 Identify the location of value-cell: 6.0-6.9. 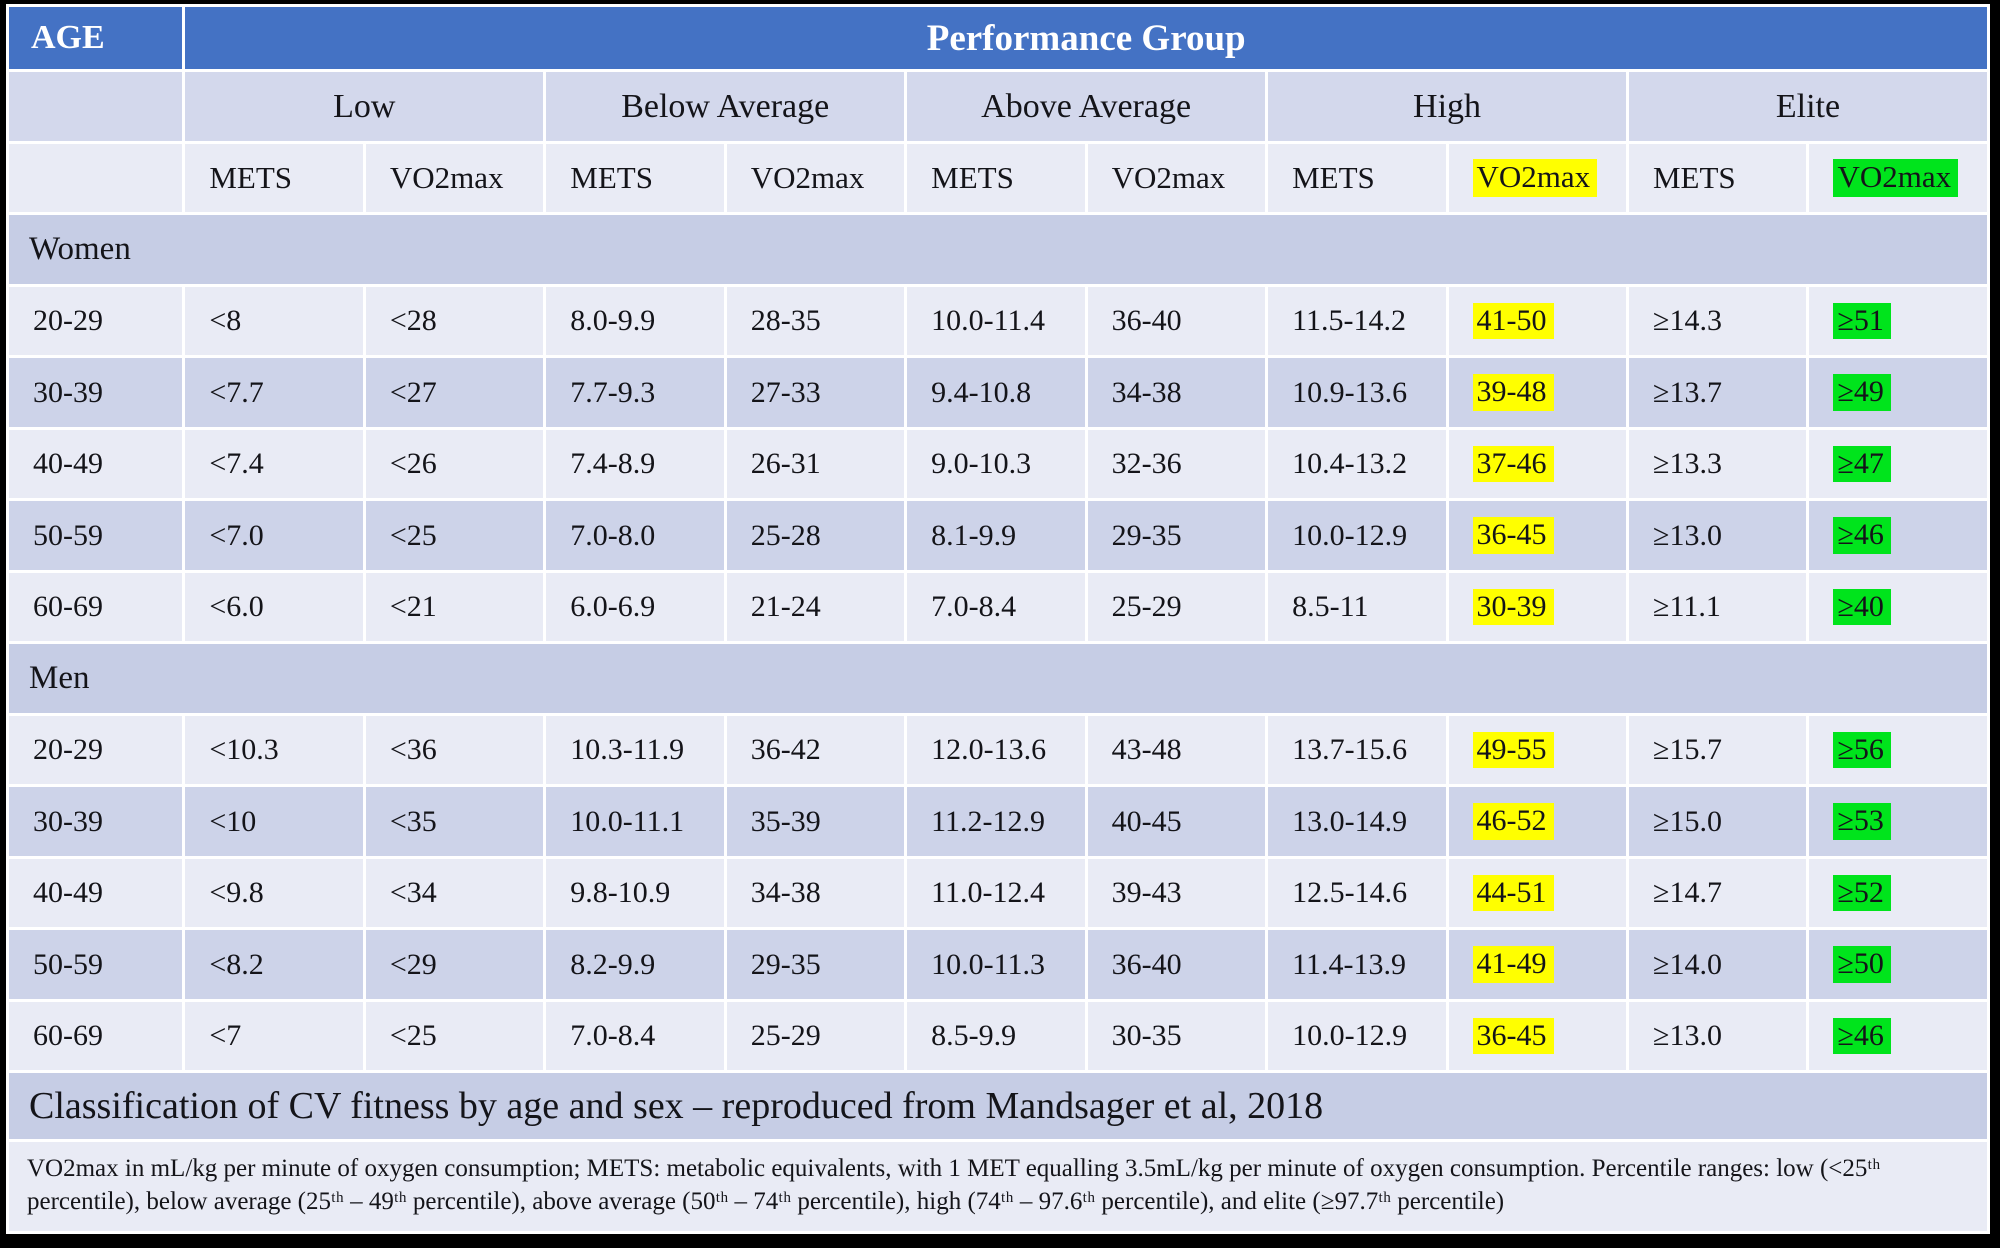
(635, 607).